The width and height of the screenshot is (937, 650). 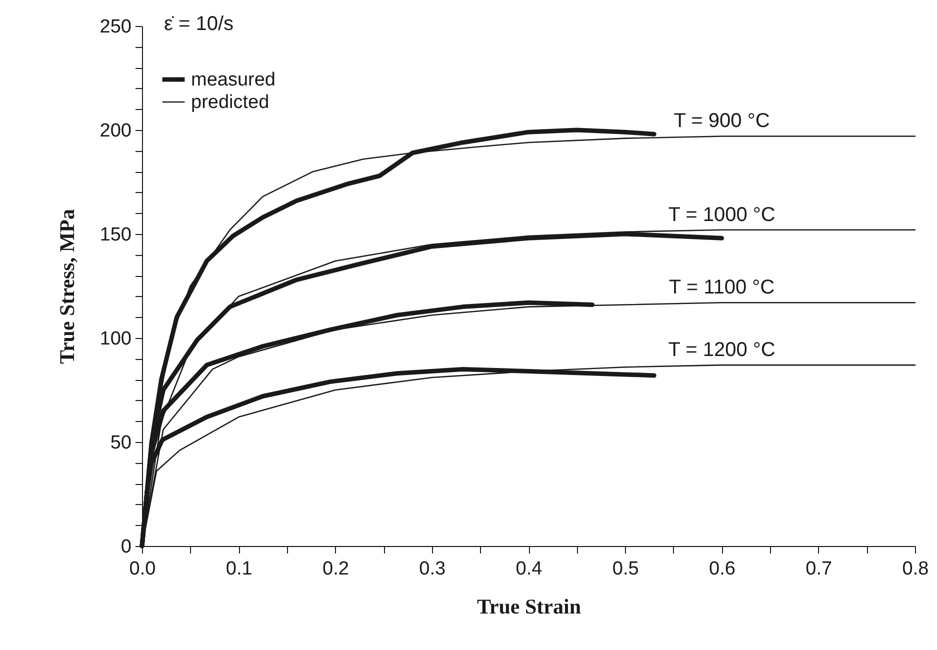 What do you see at coordinates (239, 569) in the screenshot?
I see `x-tick-label: 0.1` at bounding box center [239, 569].